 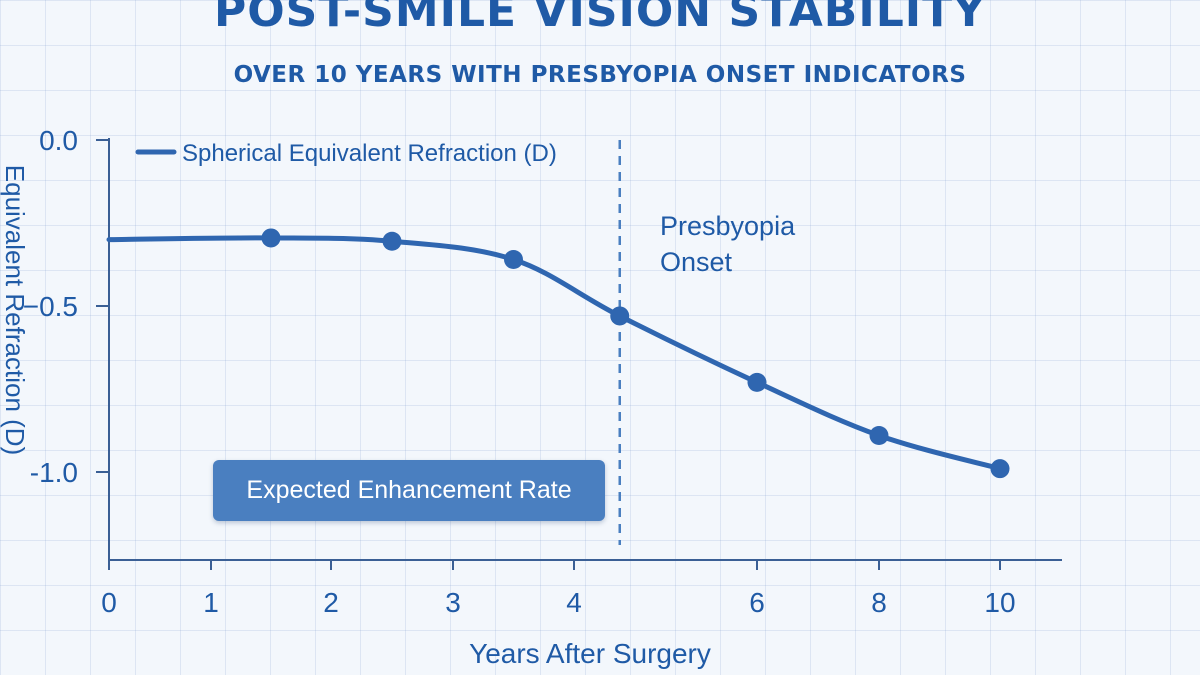 What do you see at coordinates (109, 602) in the screenshot?
I see `x-tick-label: 0` at bounding box center [109, 602].